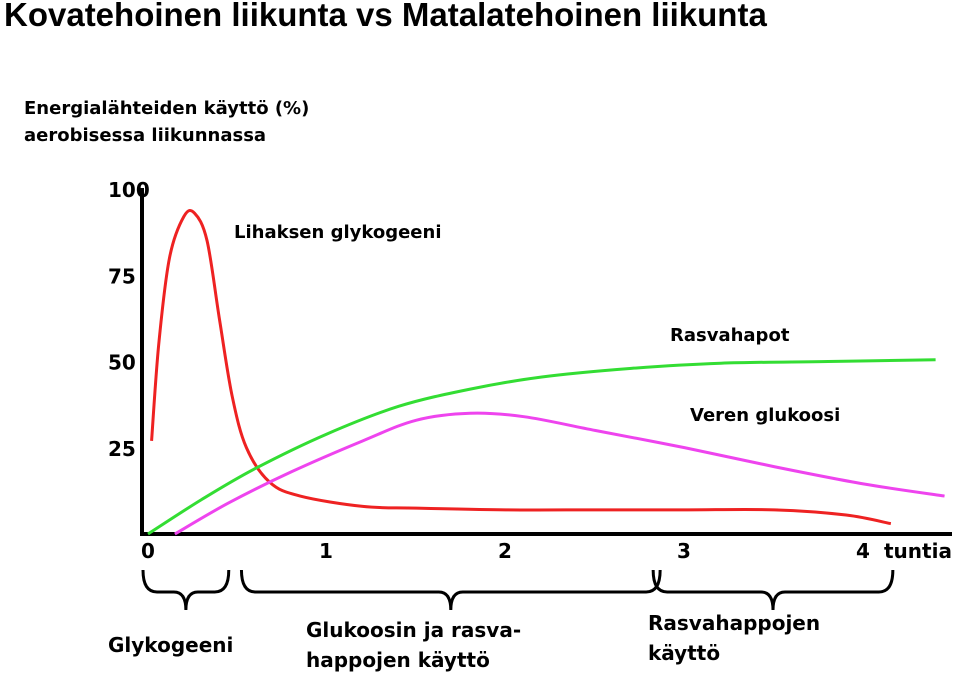 The image size is (960, 674). Describe the element at coordinates (684, 551) in the screenshot. I see `x-tick-label: 3` at that location.